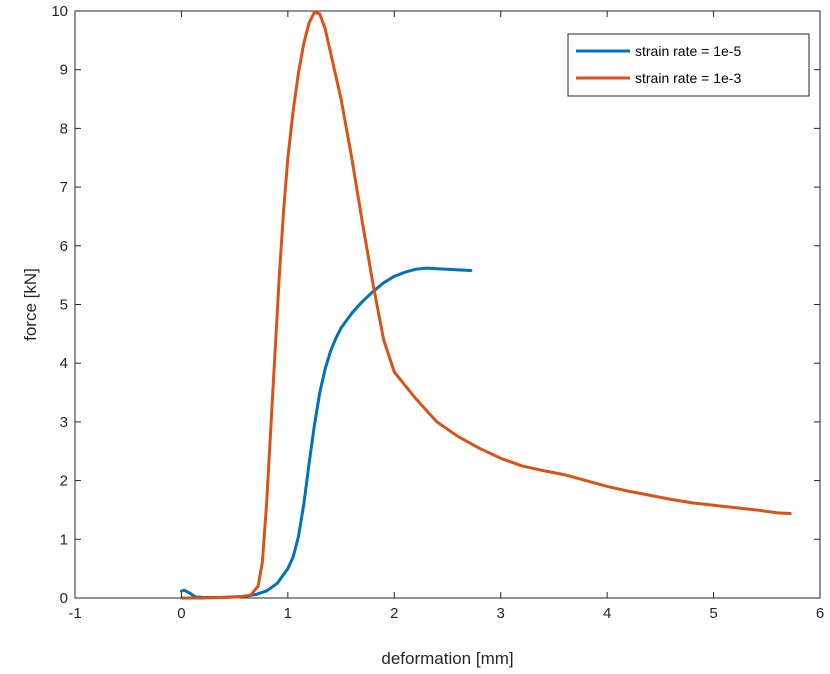  Describe the element at coordinates (288, 613) in the screenshot. I see `x-tick-label: 1` at that location.